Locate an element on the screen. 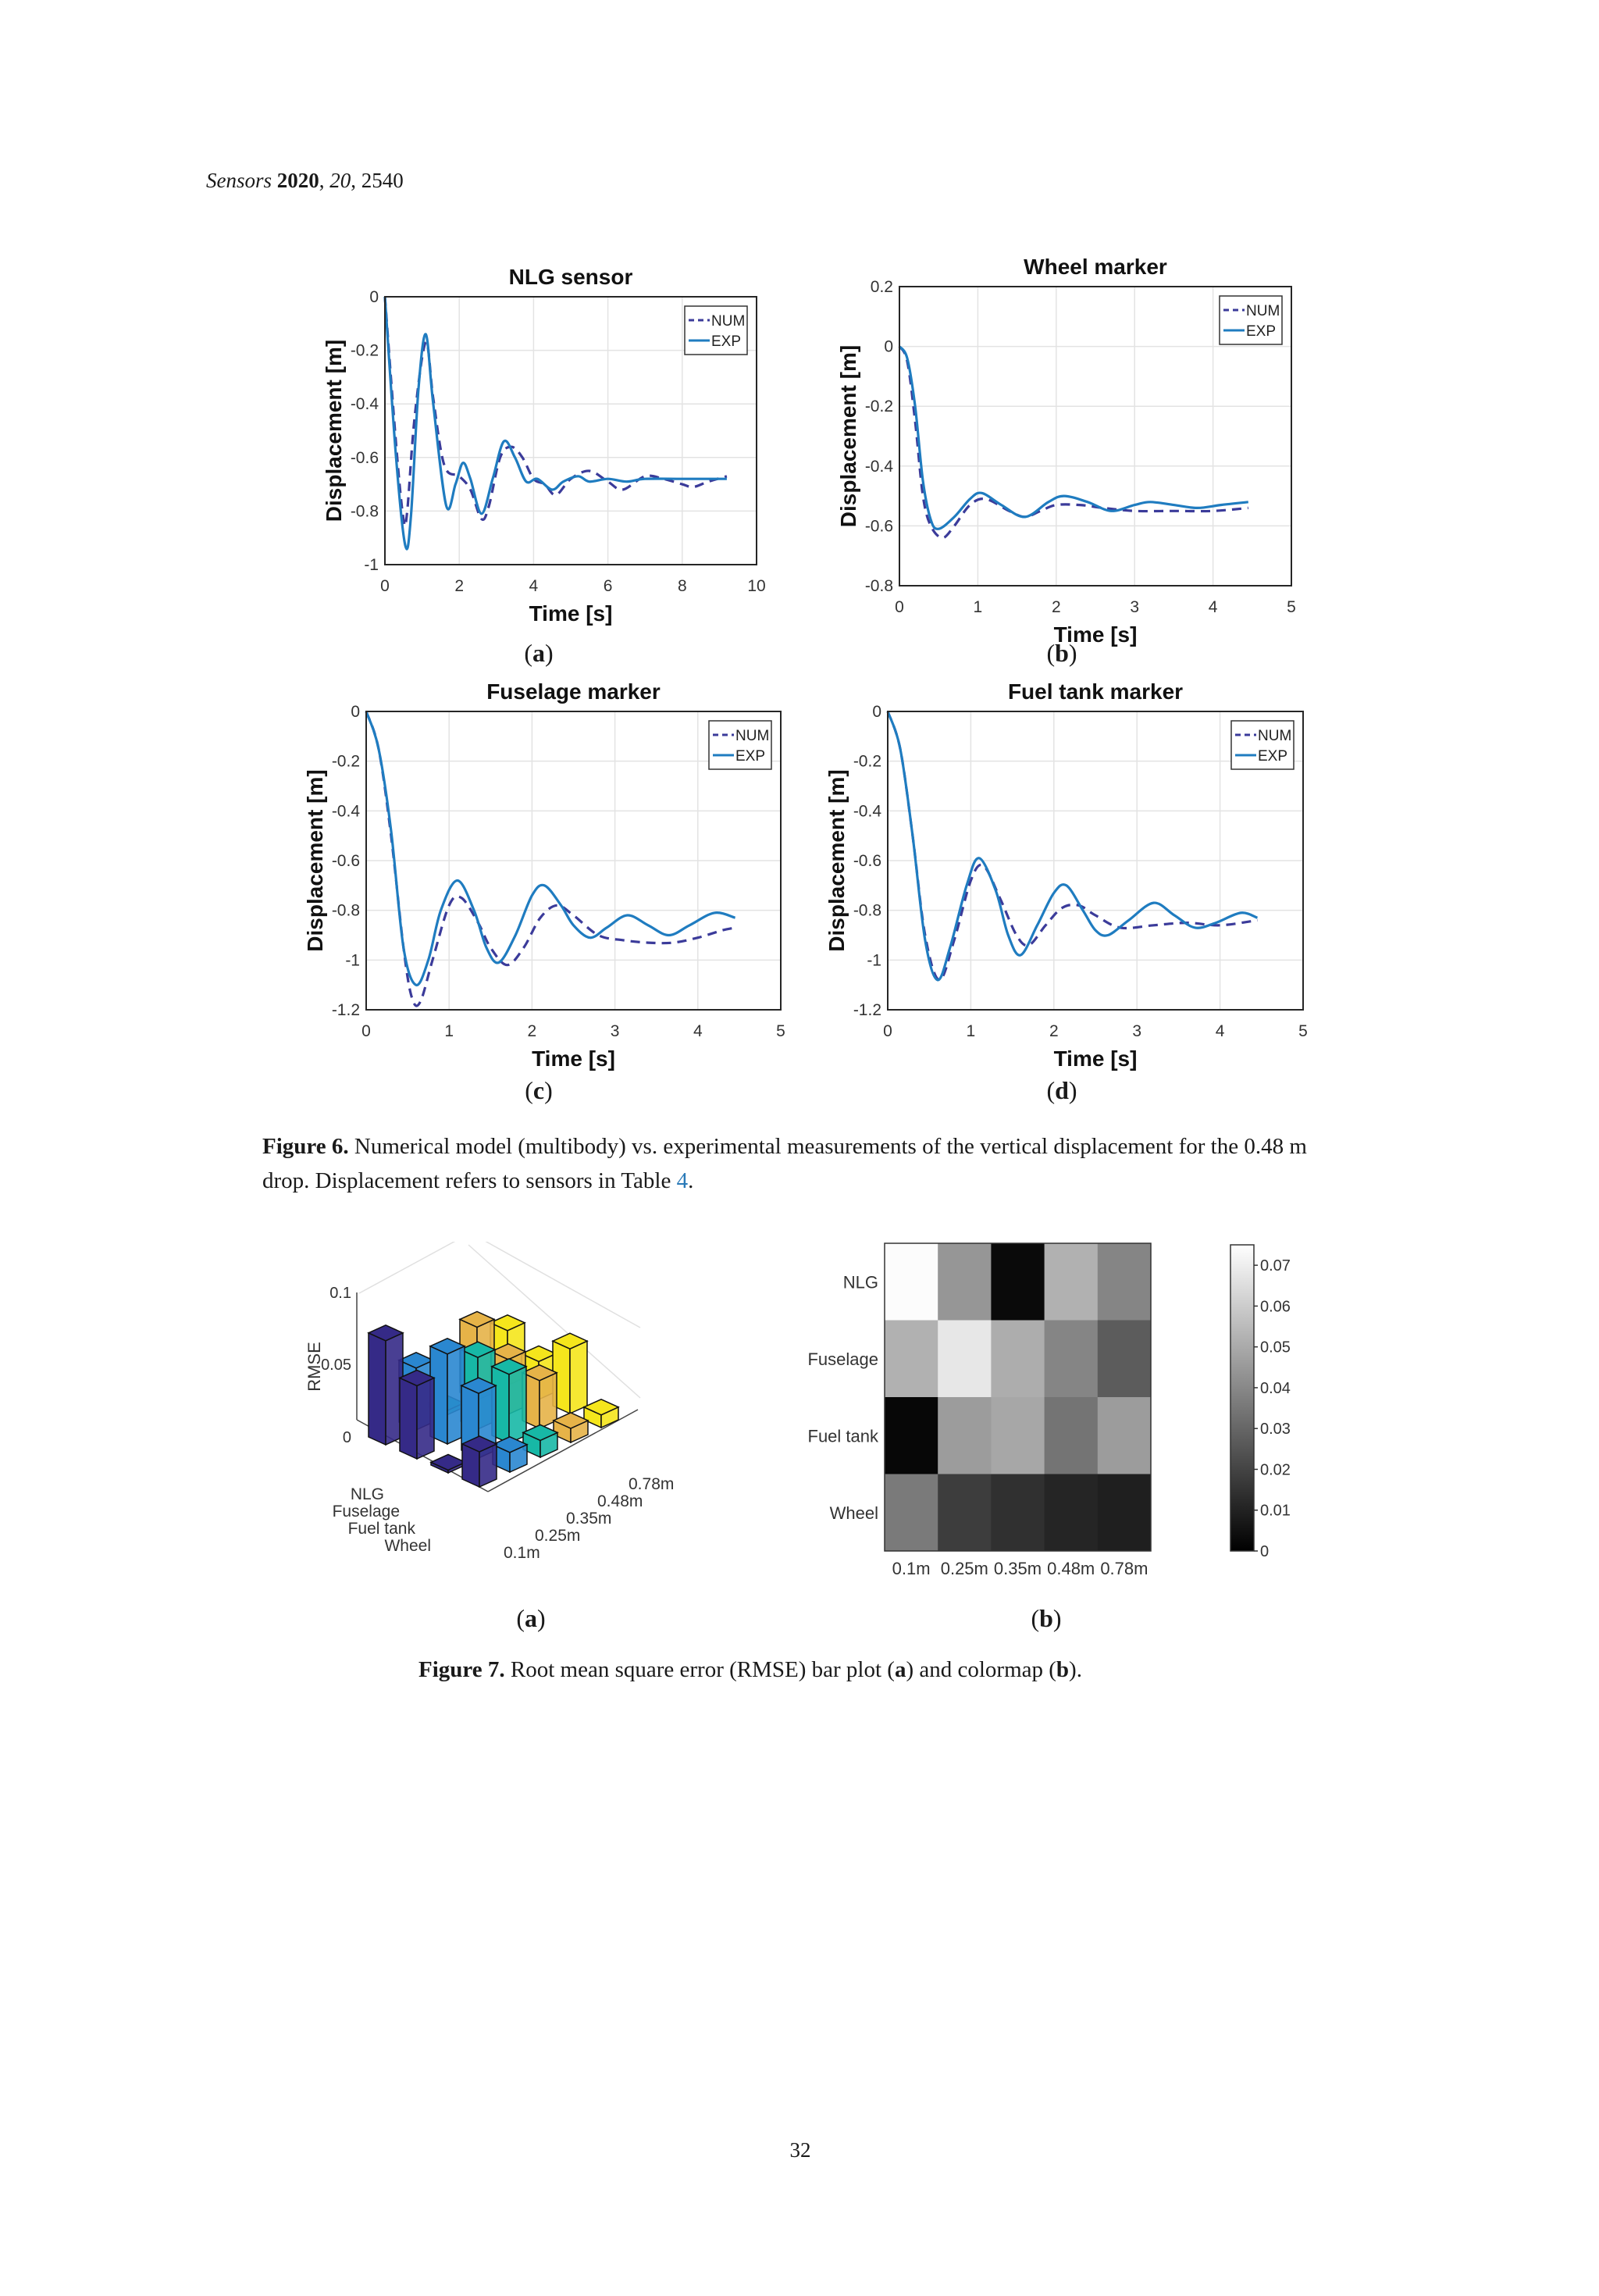 The height and width of the screenshot is (2296, 1599). svg-text: 0.01 is located at coordinates (1275, 1511).